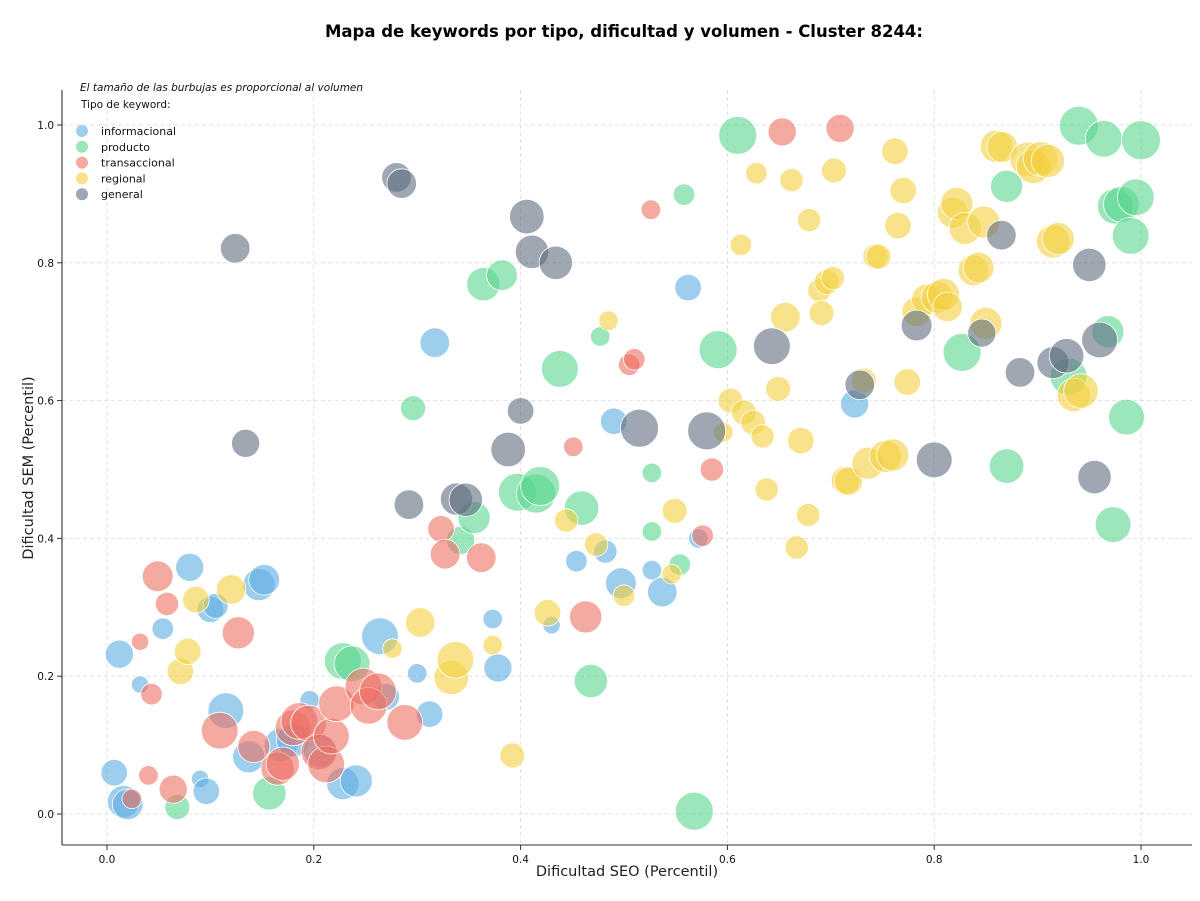 The image size is (1200, 901). Describe the element at coordinates (45, 264) in the screenshot. I see `y-tick-label: 0.8` at that location.